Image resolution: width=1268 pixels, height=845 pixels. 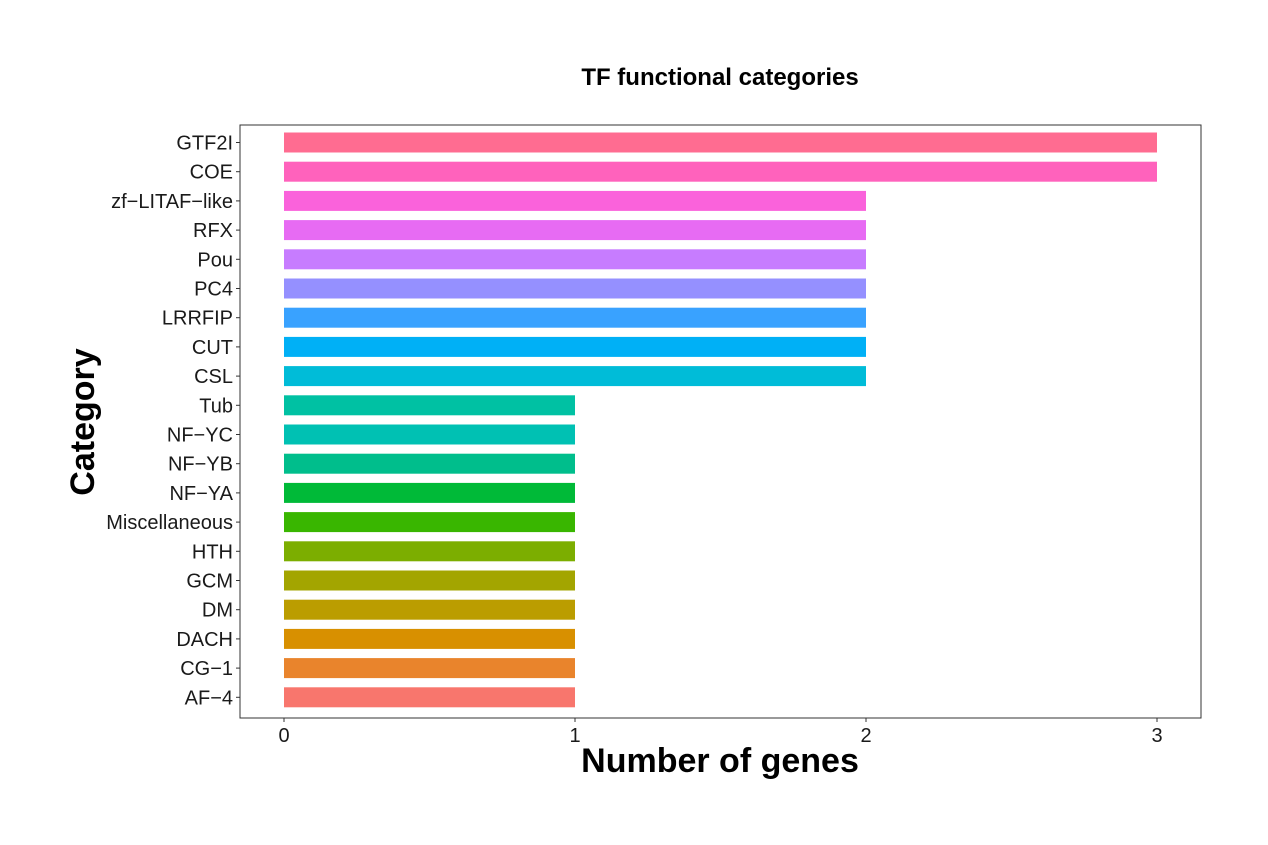 I want to click on y-tick-label: CSL, so click(x=213, y=377).